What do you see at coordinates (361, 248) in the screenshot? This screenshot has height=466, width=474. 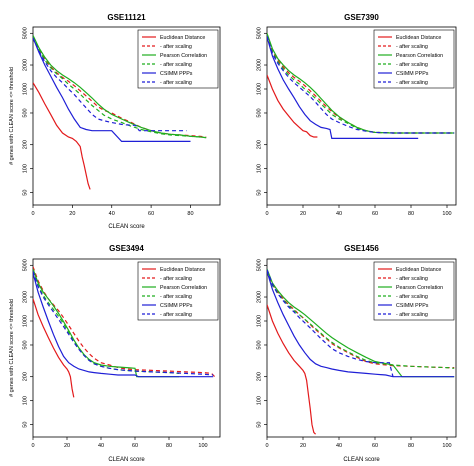 I see `chart-title: GSE1456` at bounding box center [361, 248].